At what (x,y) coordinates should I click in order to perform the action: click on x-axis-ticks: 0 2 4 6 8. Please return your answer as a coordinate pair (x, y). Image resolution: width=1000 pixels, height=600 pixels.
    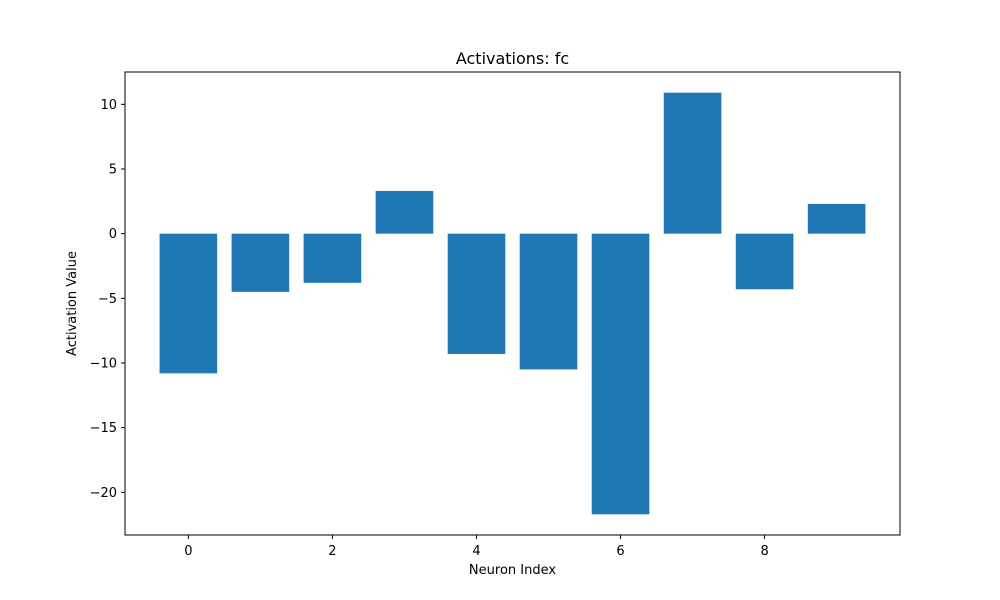
    Looking at the image, I should click on (476, 547).